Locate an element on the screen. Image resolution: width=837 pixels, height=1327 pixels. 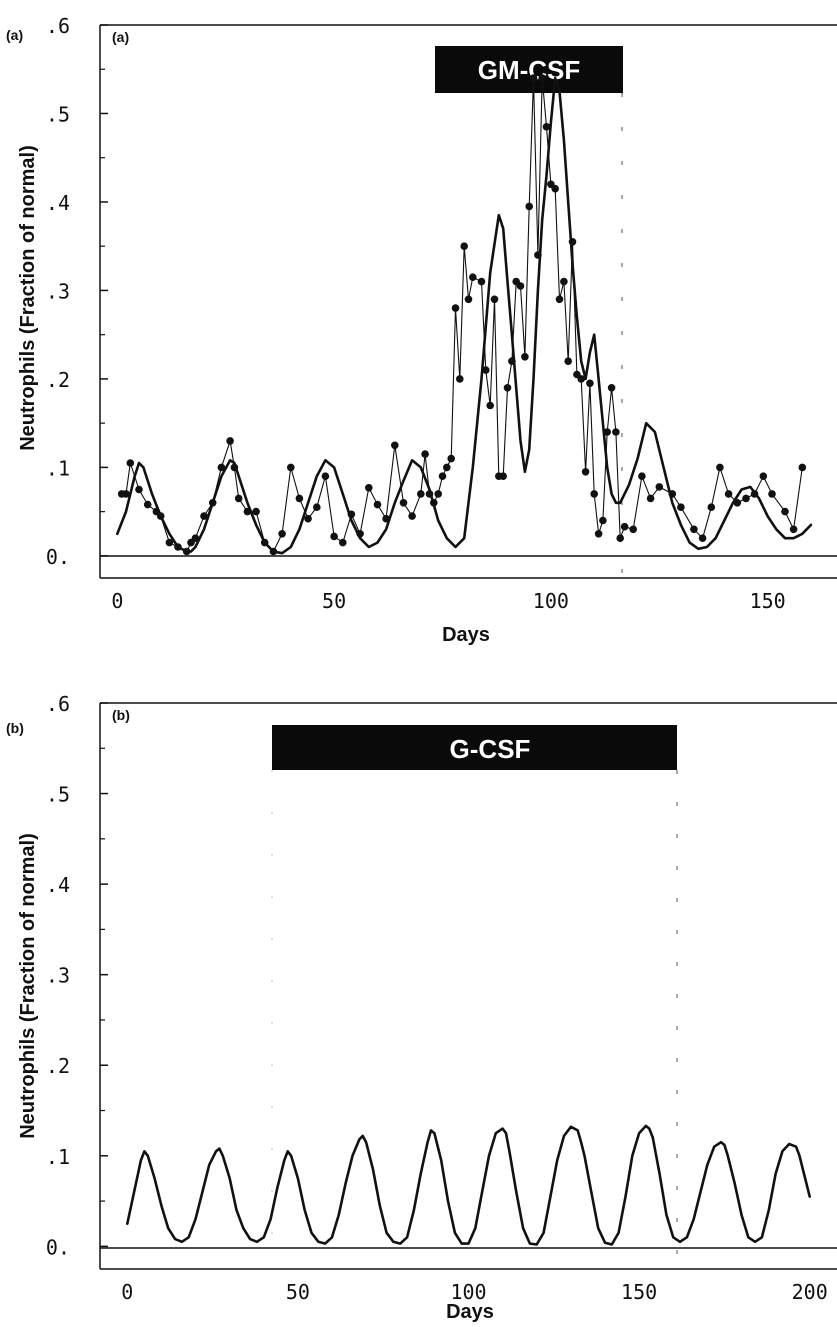
panel-b-treatment-bar is located at coordinates (474, 747).